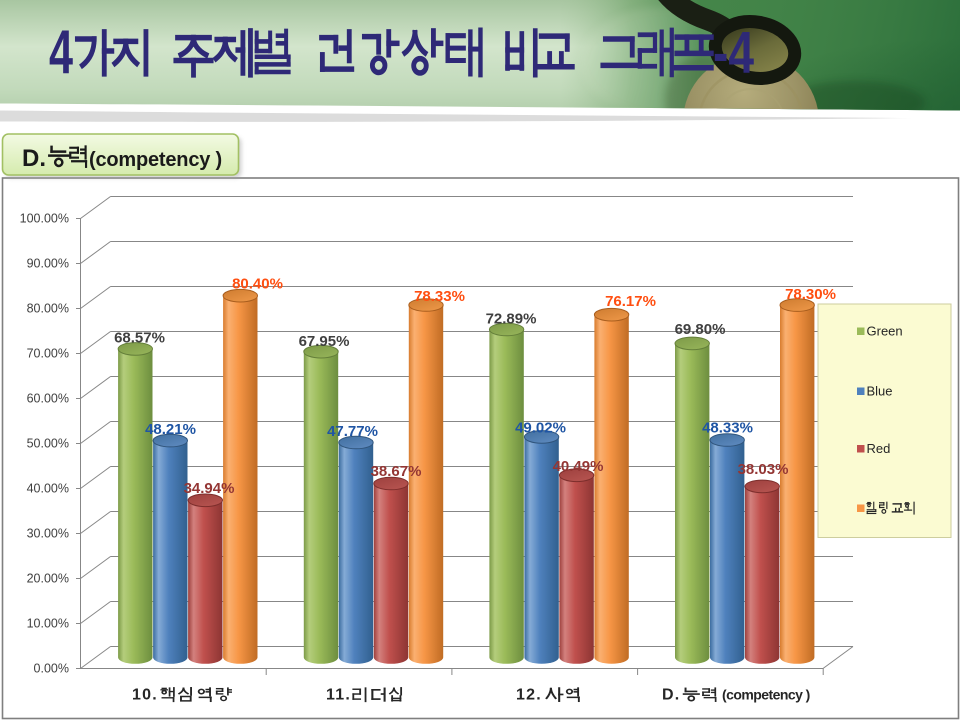 Image resolution: width=960 pixels, height=725 pixels. I want to click on svg-text: 10.00%, so click(48, 624).